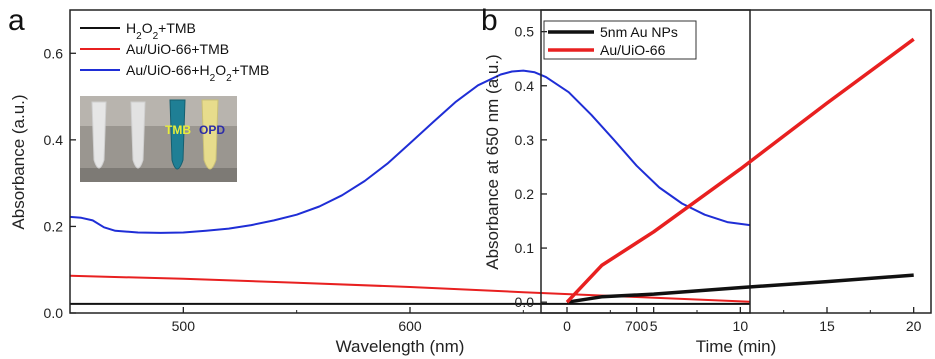 Image resolution: width=935 pixels, height=359 pixels. Describe the element at coordinates (525, 140) in the screenshot. I see `y-tick-label: 0.3` at that location.